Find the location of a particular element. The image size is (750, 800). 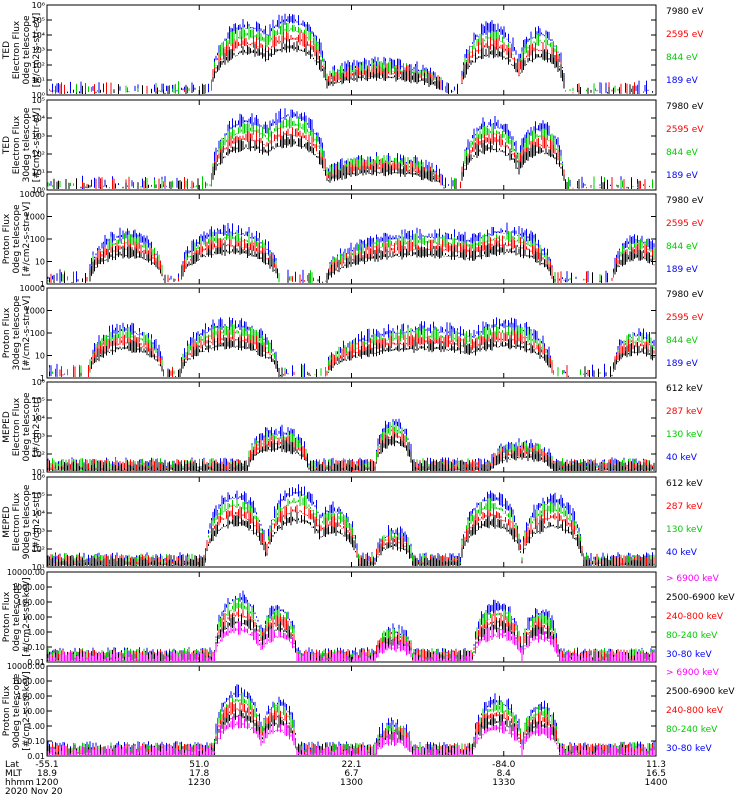

y-tick-label: 100.00 is located at coordinates (31, 696).